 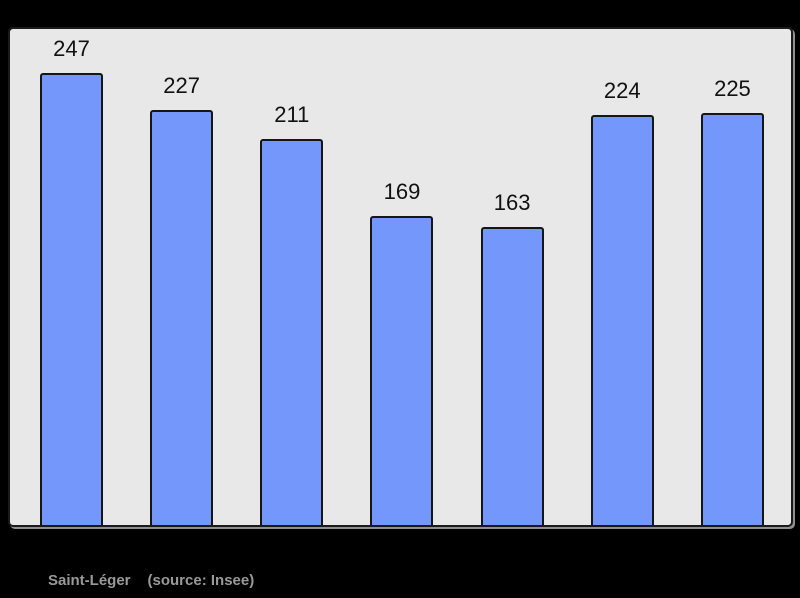 I want to click on bar-group-3: 211, so click(x=292, y=313).